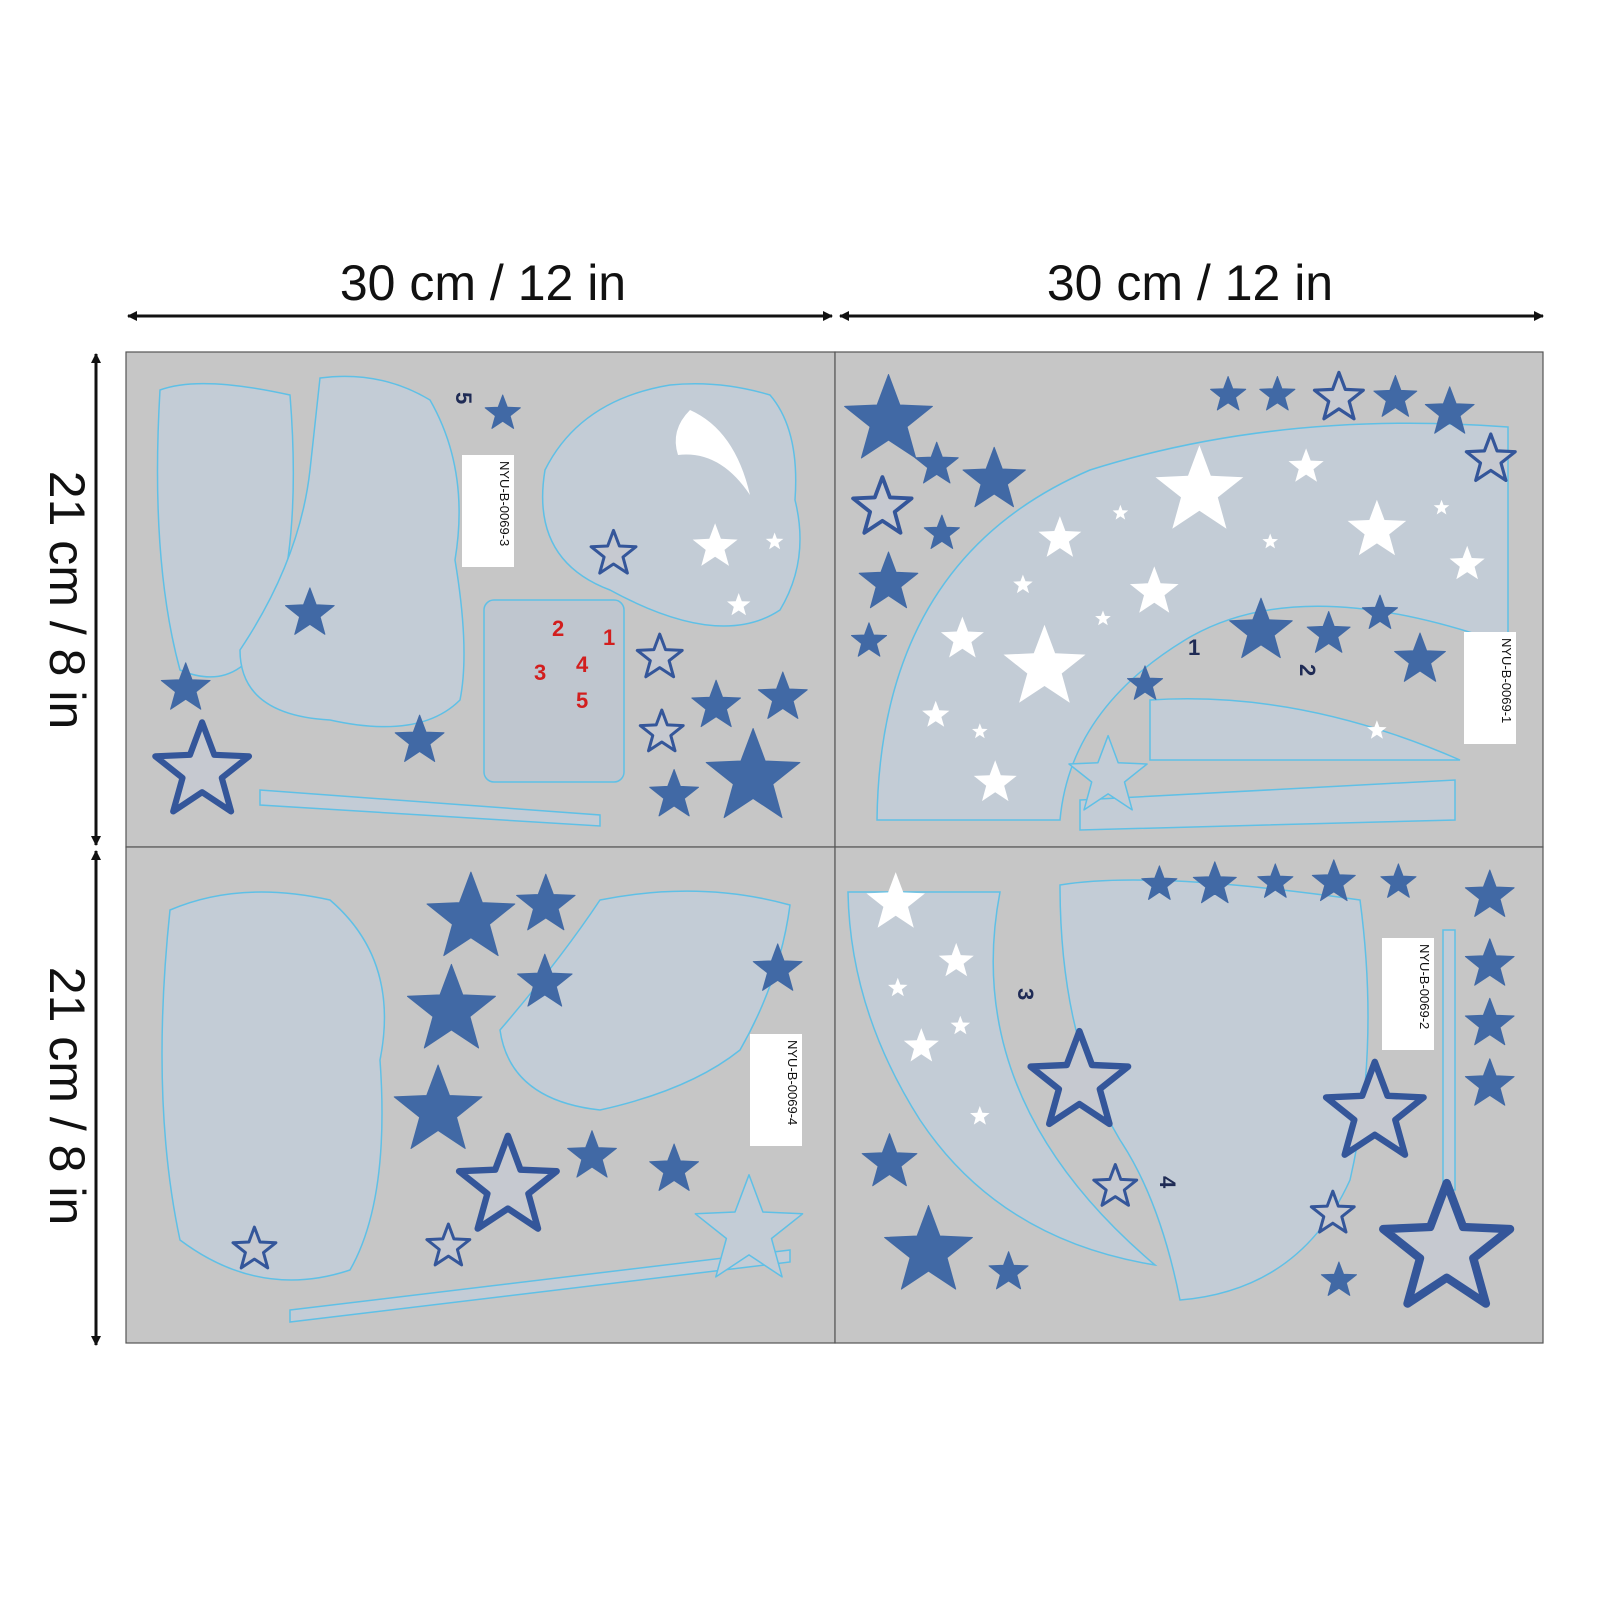 The height and width of the screenshot is (1600, 1600). I want to click on guide-number: 5, so click(582, 700).